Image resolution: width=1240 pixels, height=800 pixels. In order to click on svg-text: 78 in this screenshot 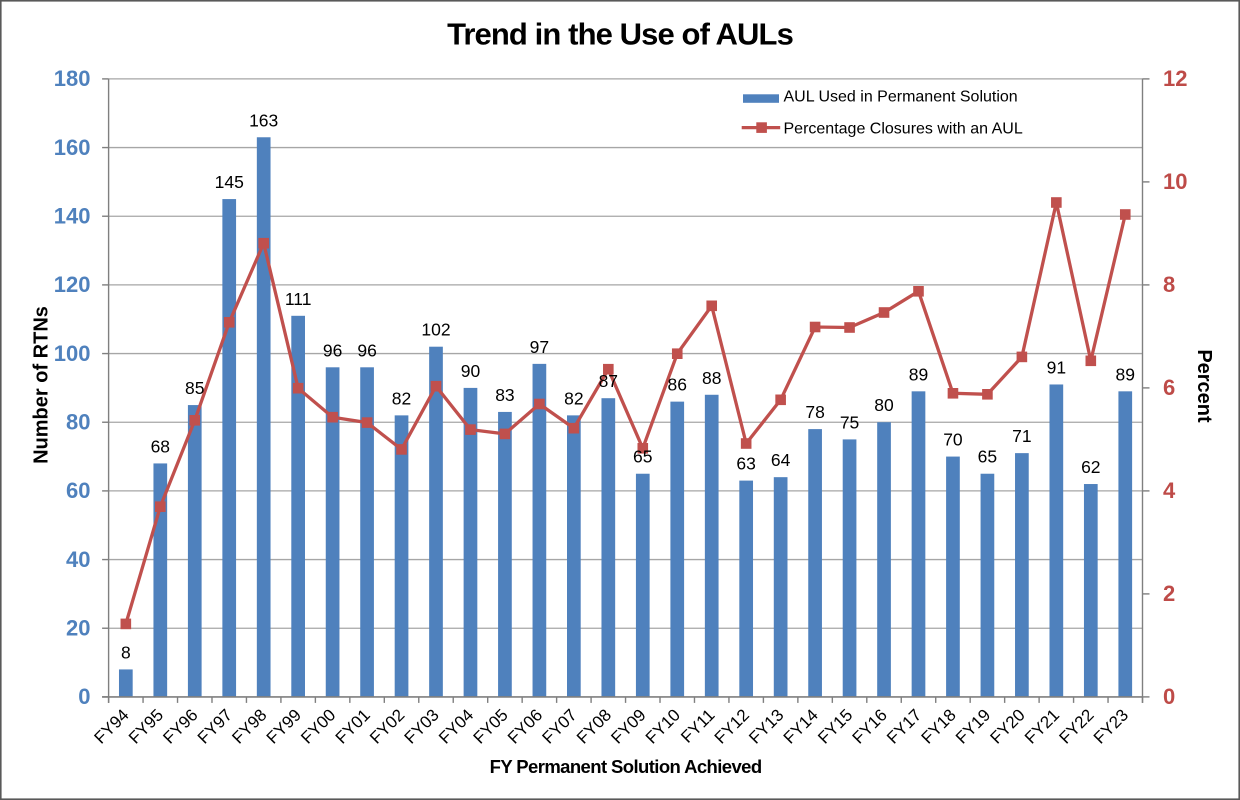, I will do `click(814, 412)`.